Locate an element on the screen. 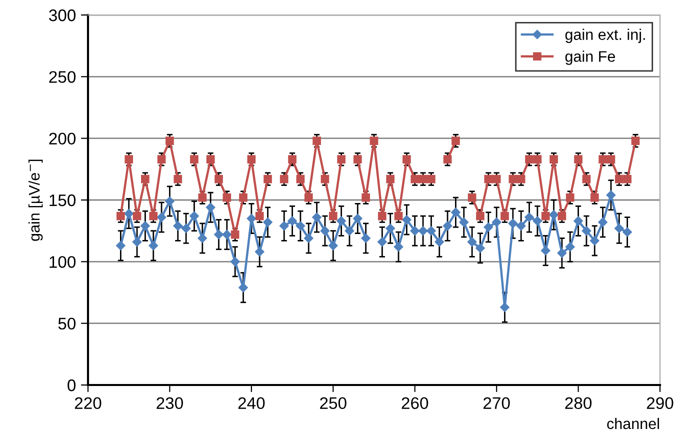  x-tick-label: 240 is located at coordinates (251, 403).